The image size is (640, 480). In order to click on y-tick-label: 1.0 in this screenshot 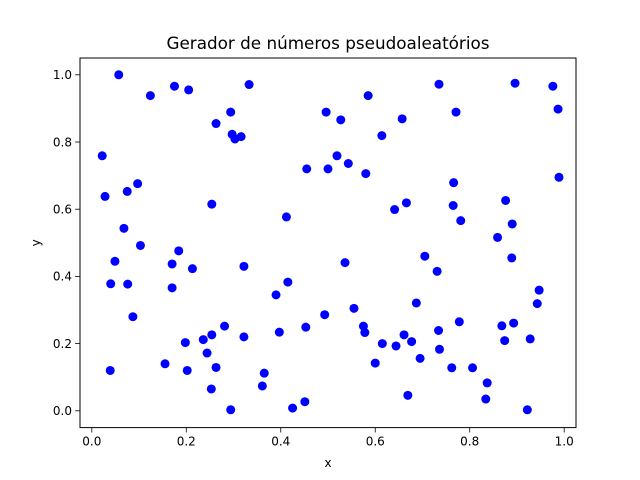, I will do `click(62, 75)`.